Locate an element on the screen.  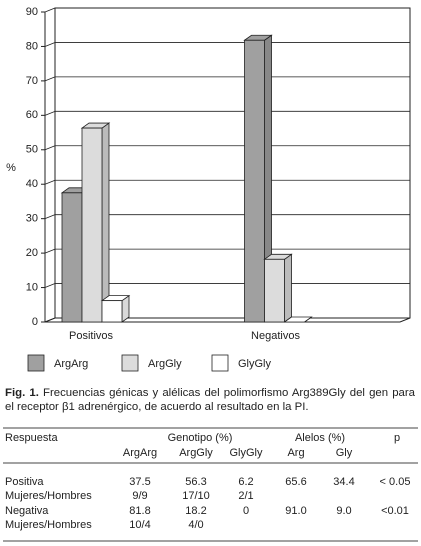
y-tick-label: 70 is located at coordinates (32, 81).